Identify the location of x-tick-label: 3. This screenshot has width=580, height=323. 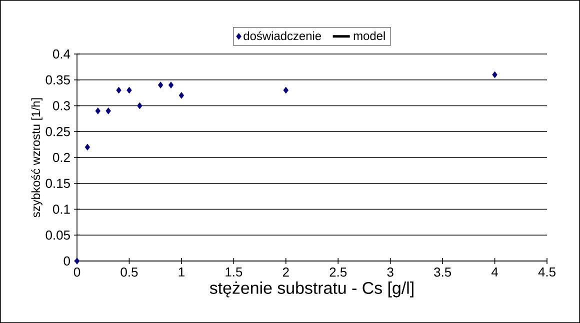
(390, 272).